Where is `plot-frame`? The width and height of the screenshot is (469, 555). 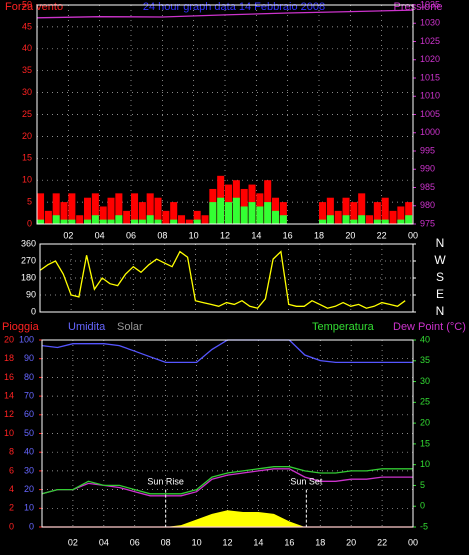
plot-frame is located at coordinates (226, 278).